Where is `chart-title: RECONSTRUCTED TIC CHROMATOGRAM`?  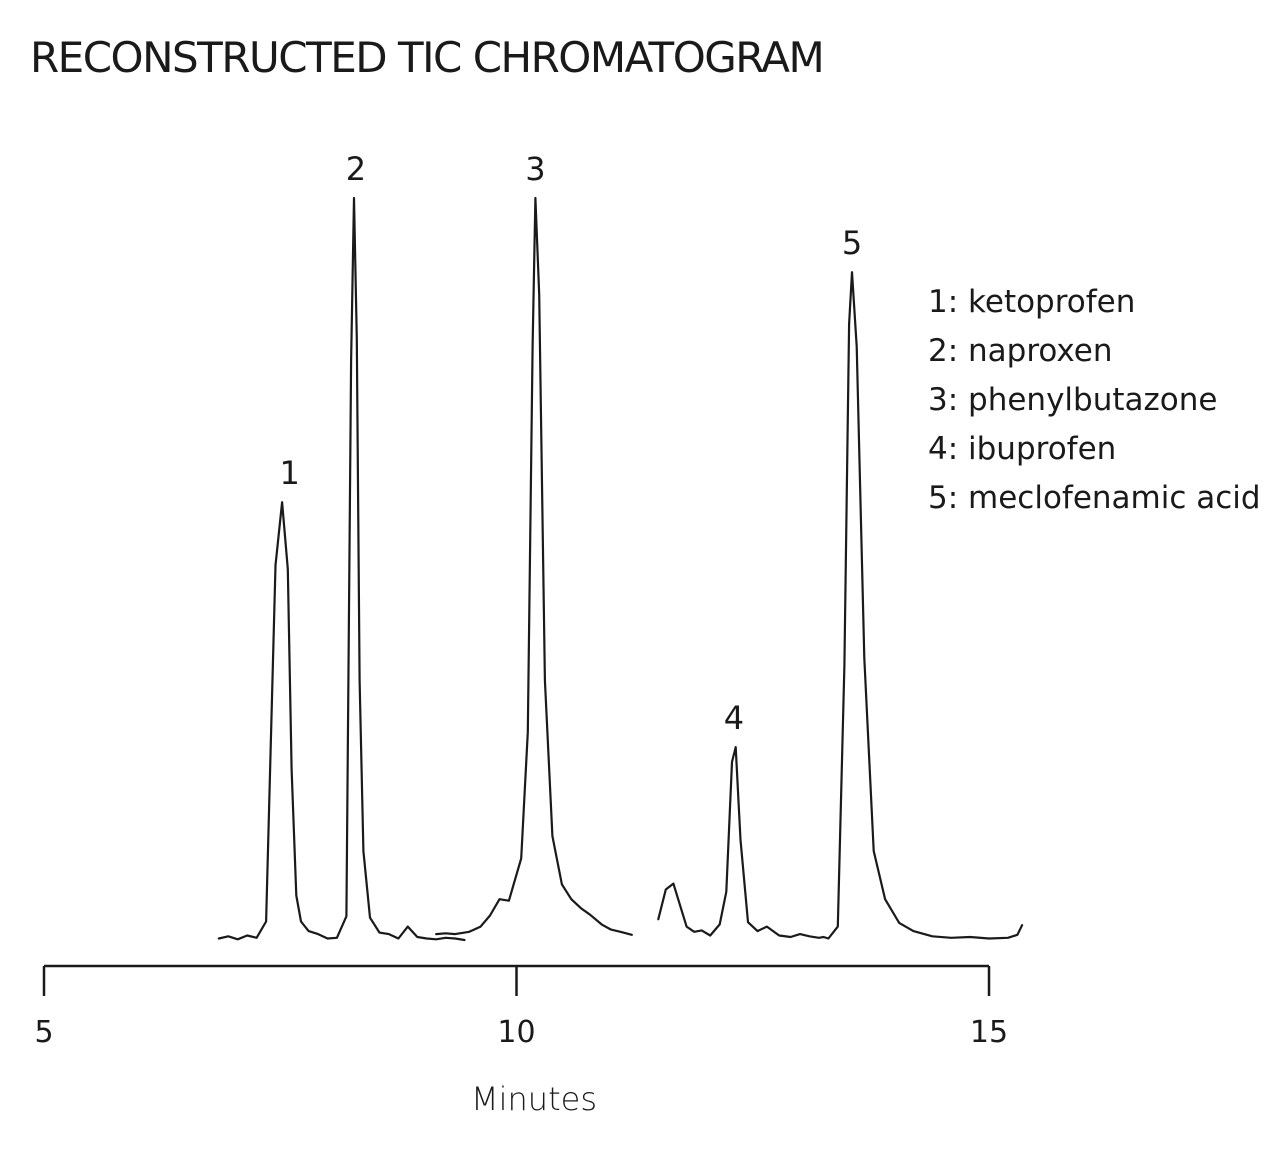
chart-title: RECONSTRUCTED TIC CHROMATOGRAM is located at coordinates (426, 57).